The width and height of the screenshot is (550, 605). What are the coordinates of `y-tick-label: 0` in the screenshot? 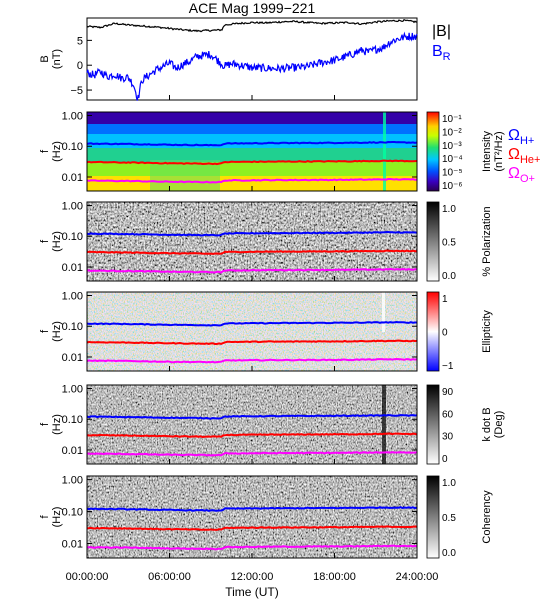 It's located at (80, 66).